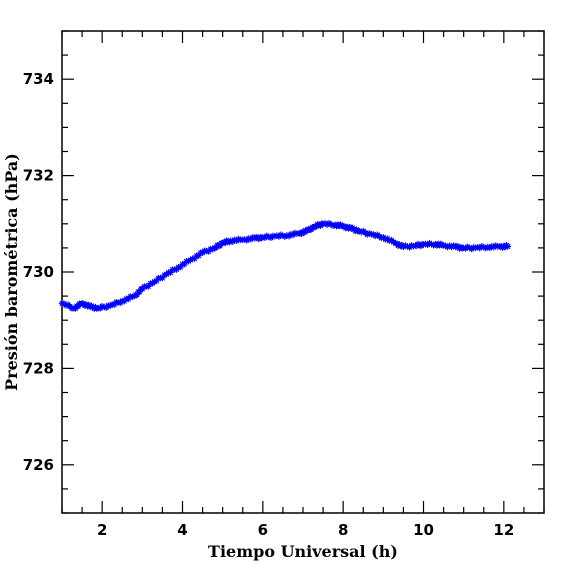  I want to click on x-tick-label: 12, so click(503, 530).